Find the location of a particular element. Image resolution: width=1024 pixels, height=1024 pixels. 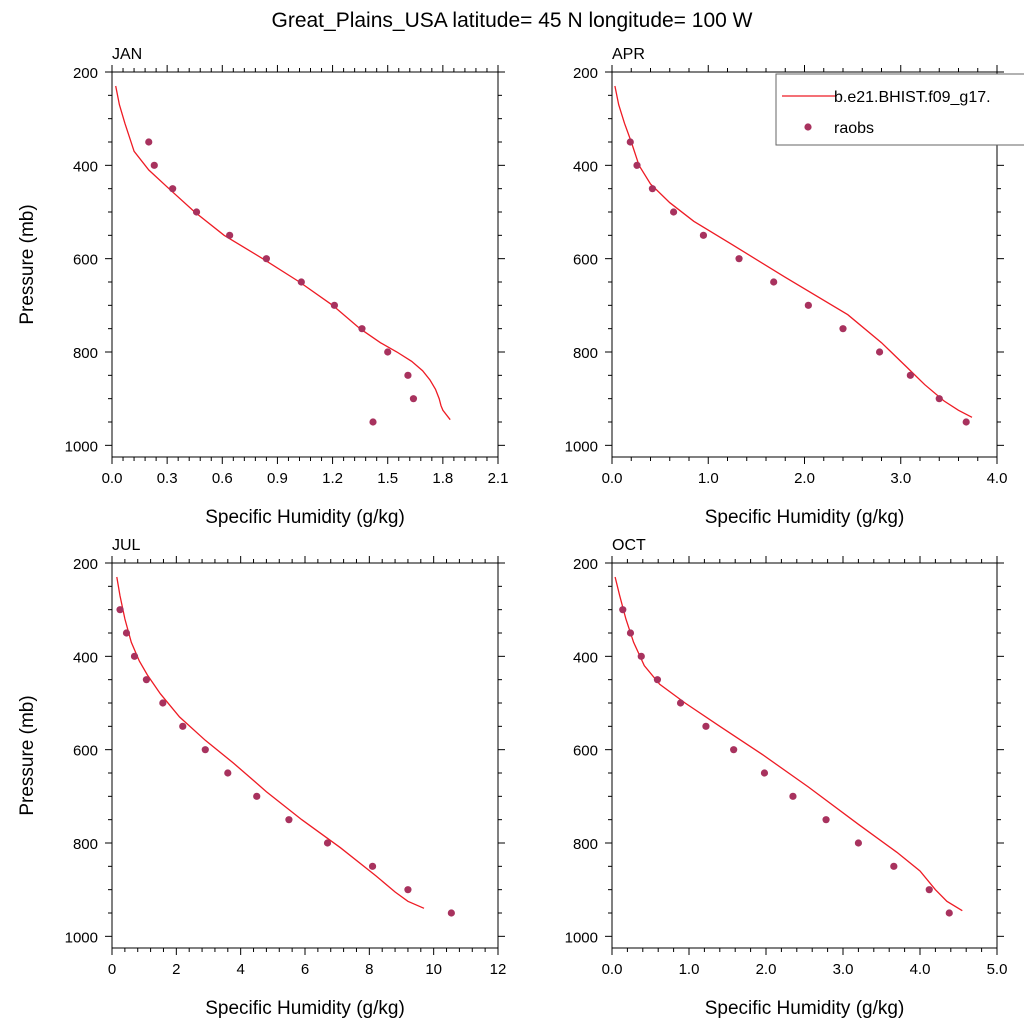

legend-model-label: b.e21.BHIST.f09_g17. is located at coordinates (912, 97).